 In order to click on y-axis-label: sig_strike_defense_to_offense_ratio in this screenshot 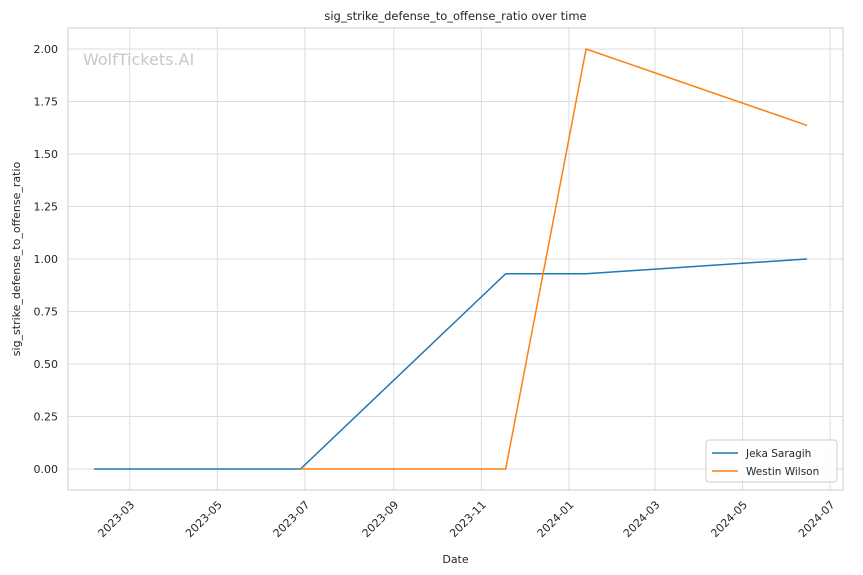, I will do `click(16, 259)`.